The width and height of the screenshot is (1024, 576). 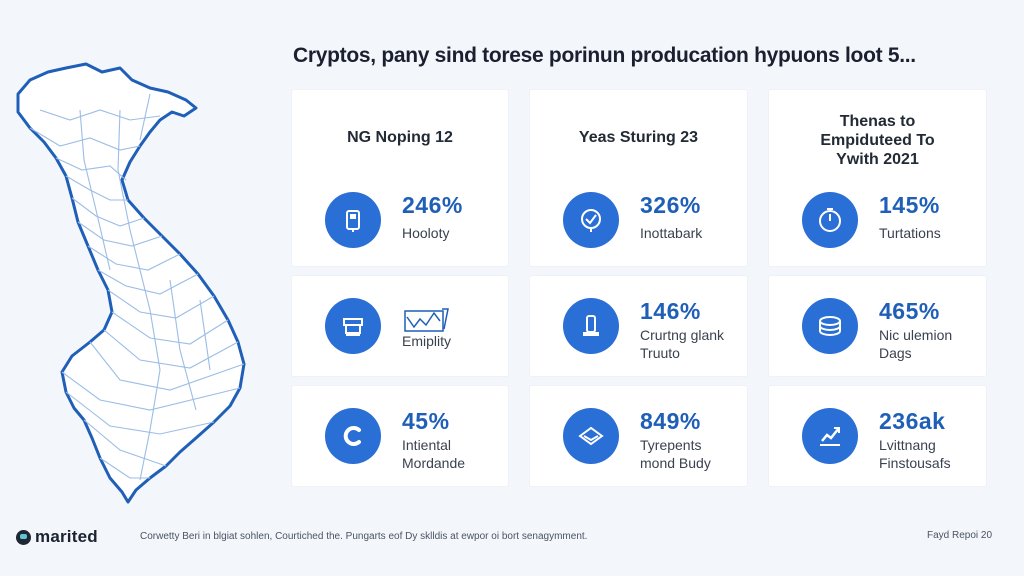 I want to click on footer-page-label: Fayd Repoi 20, so click(x=960, y=535).